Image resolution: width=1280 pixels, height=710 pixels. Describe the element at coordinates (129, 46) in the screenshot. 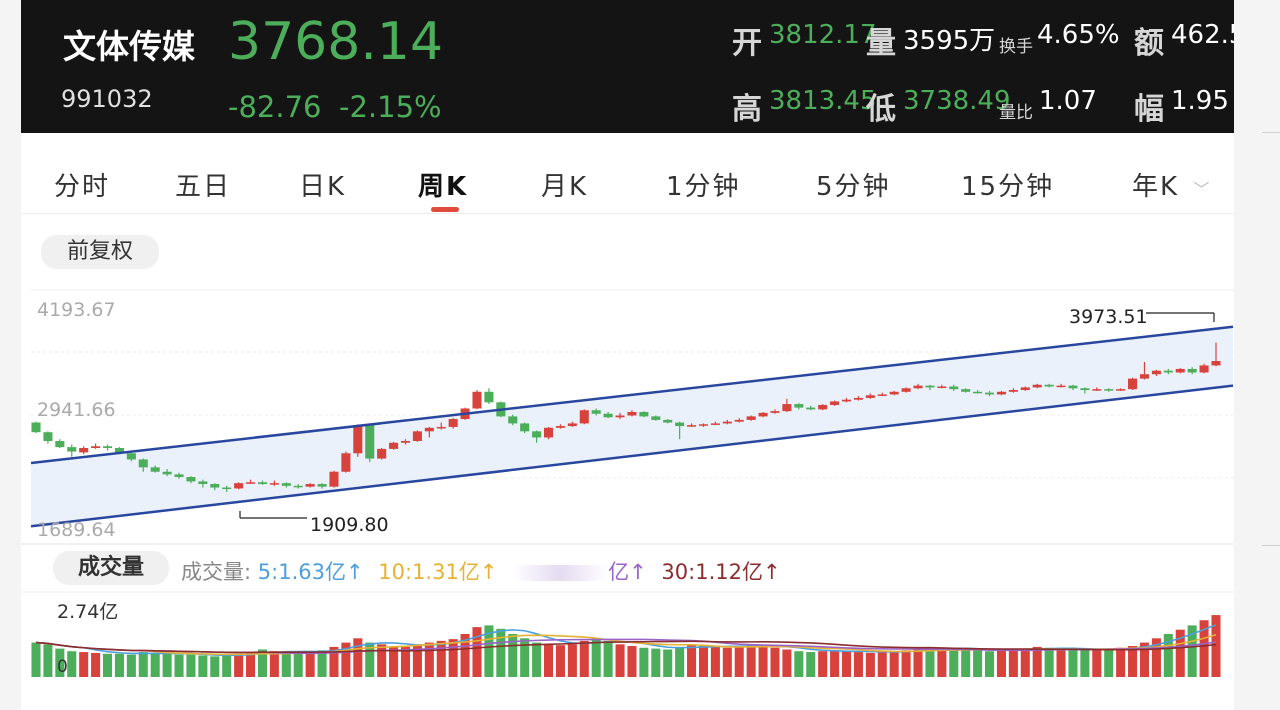

I see `stock-name: 文体传媒` at that location.